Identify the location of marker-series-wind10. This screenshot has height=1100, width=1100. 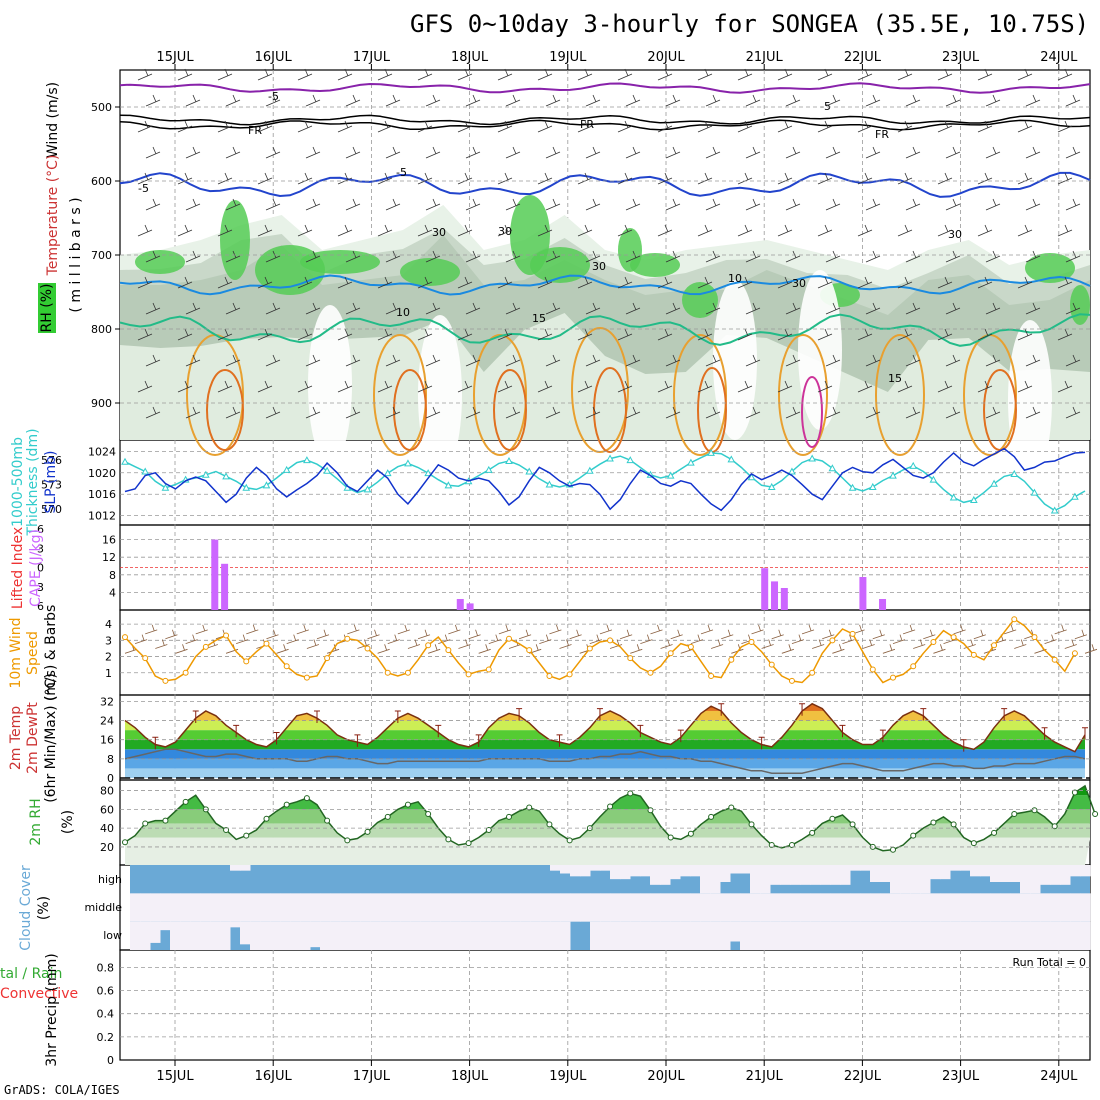
(428, 645).